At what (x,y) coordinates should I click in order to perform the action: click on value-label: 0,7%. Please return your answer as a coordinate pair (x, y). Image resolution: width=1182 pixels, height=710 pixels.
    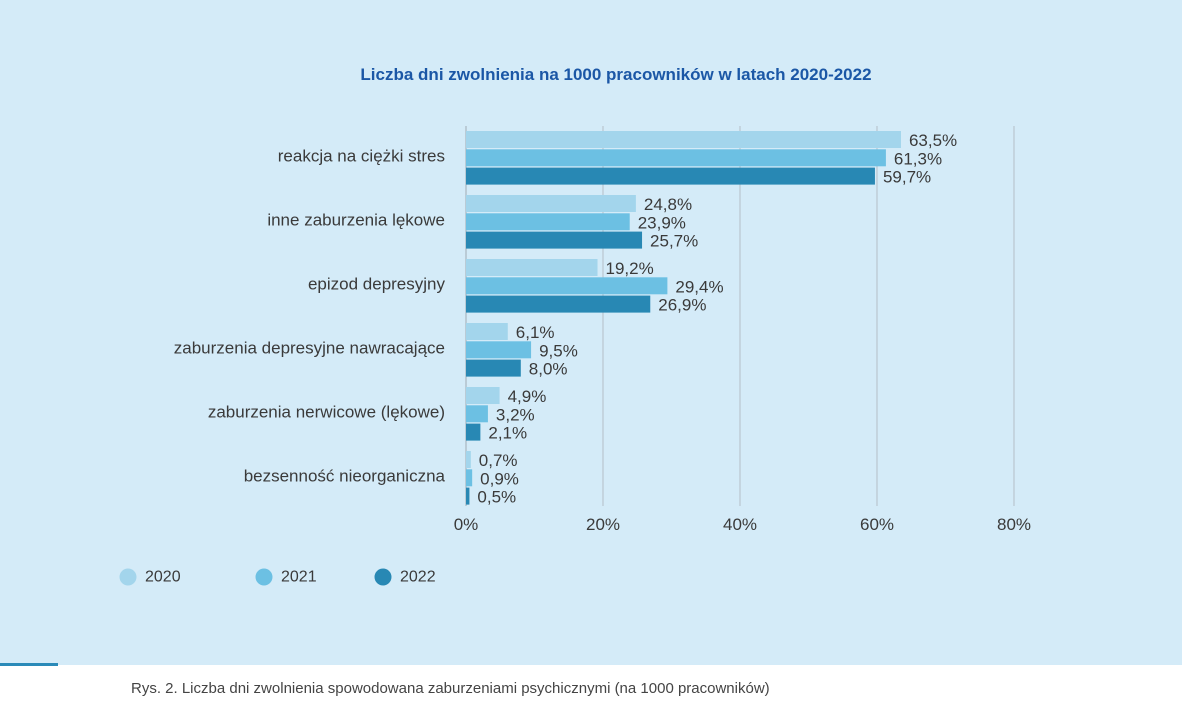
    Looking at the image, I should click on (498, 460).